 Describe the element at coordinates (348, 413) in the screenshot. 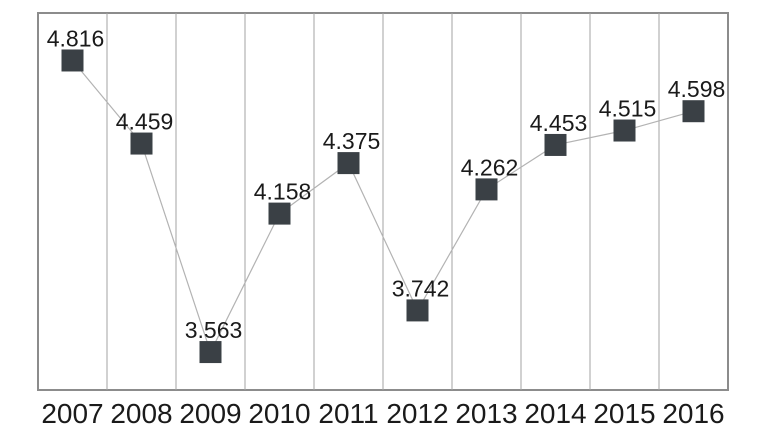

I see `x-axis-label: 2011` at that location.